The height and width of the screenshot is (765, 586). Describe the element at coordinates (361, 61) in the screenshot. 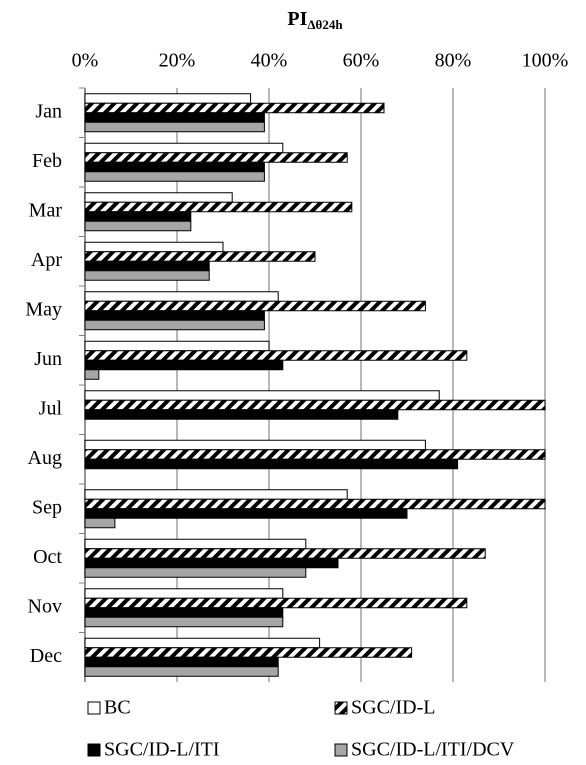

I see `x-tick-label: 60%` at that location.